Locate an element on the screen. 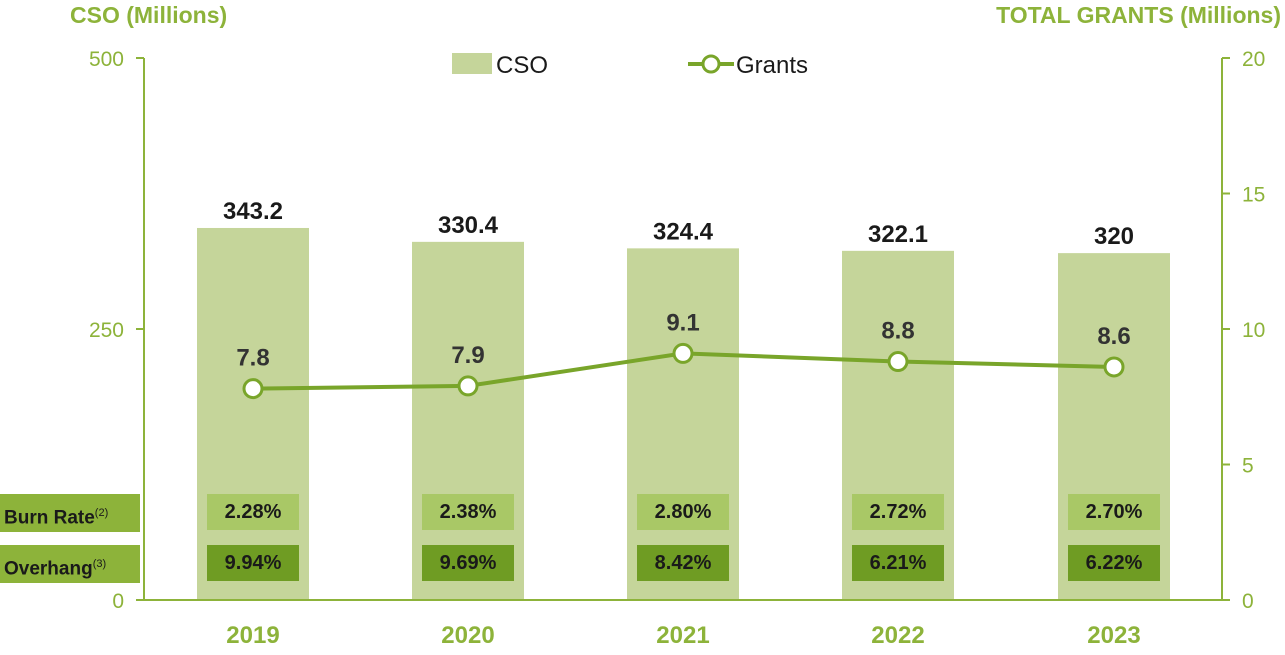  x-tick-label: 2022 is located at coordinates (897, 635).